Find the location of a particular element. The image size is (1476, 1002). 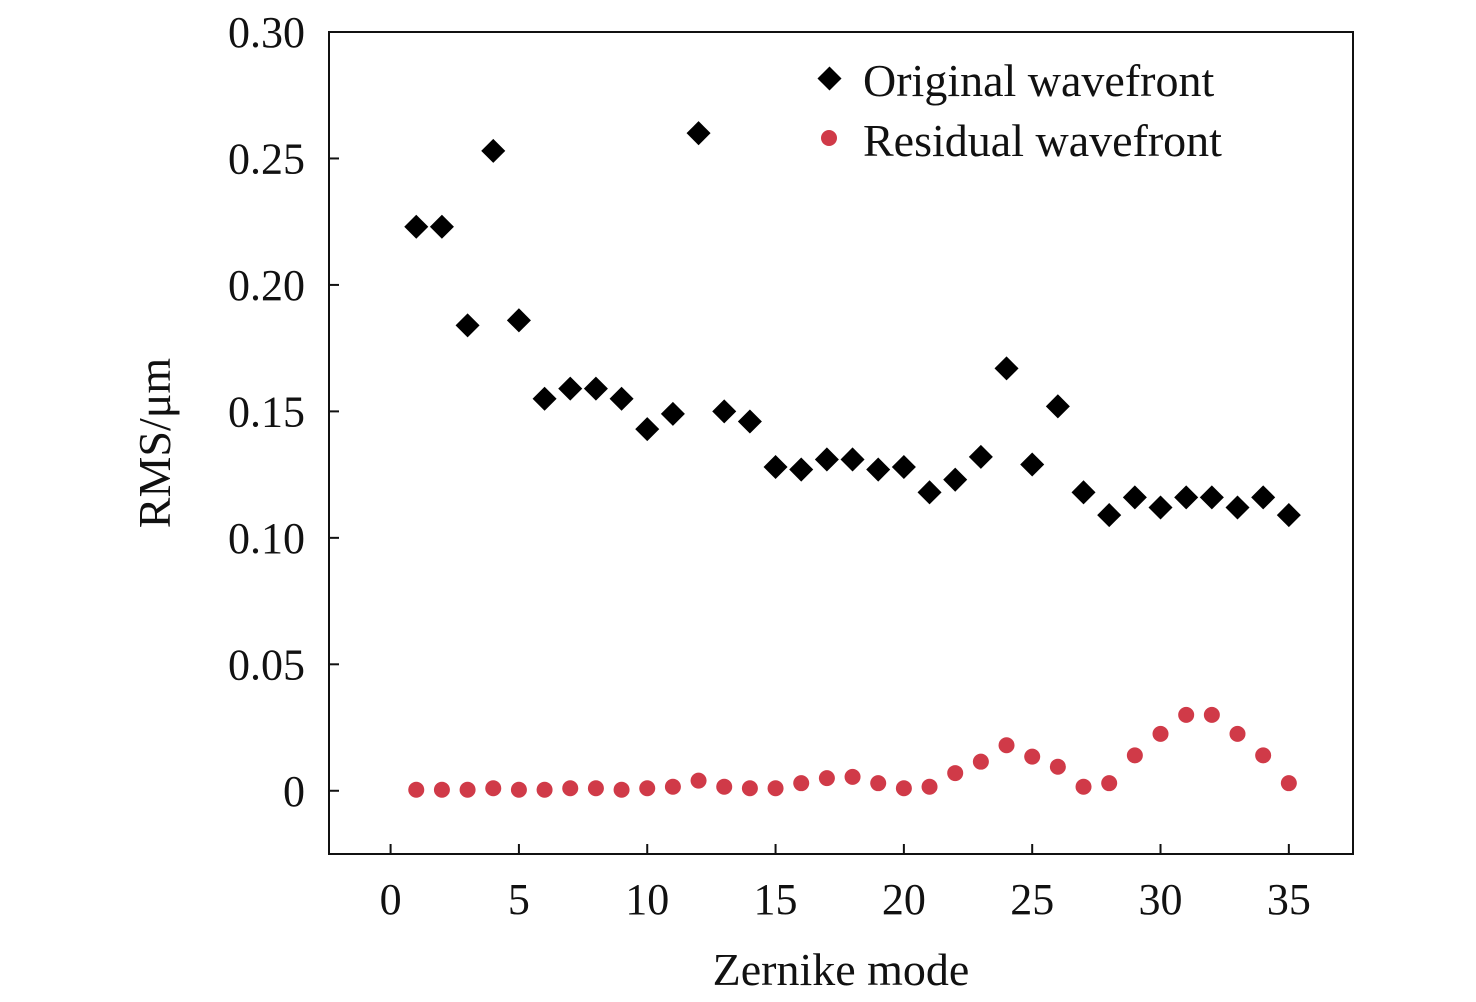

legend-label-residual: Residual wavefront is located at coordinates (1042, 140).